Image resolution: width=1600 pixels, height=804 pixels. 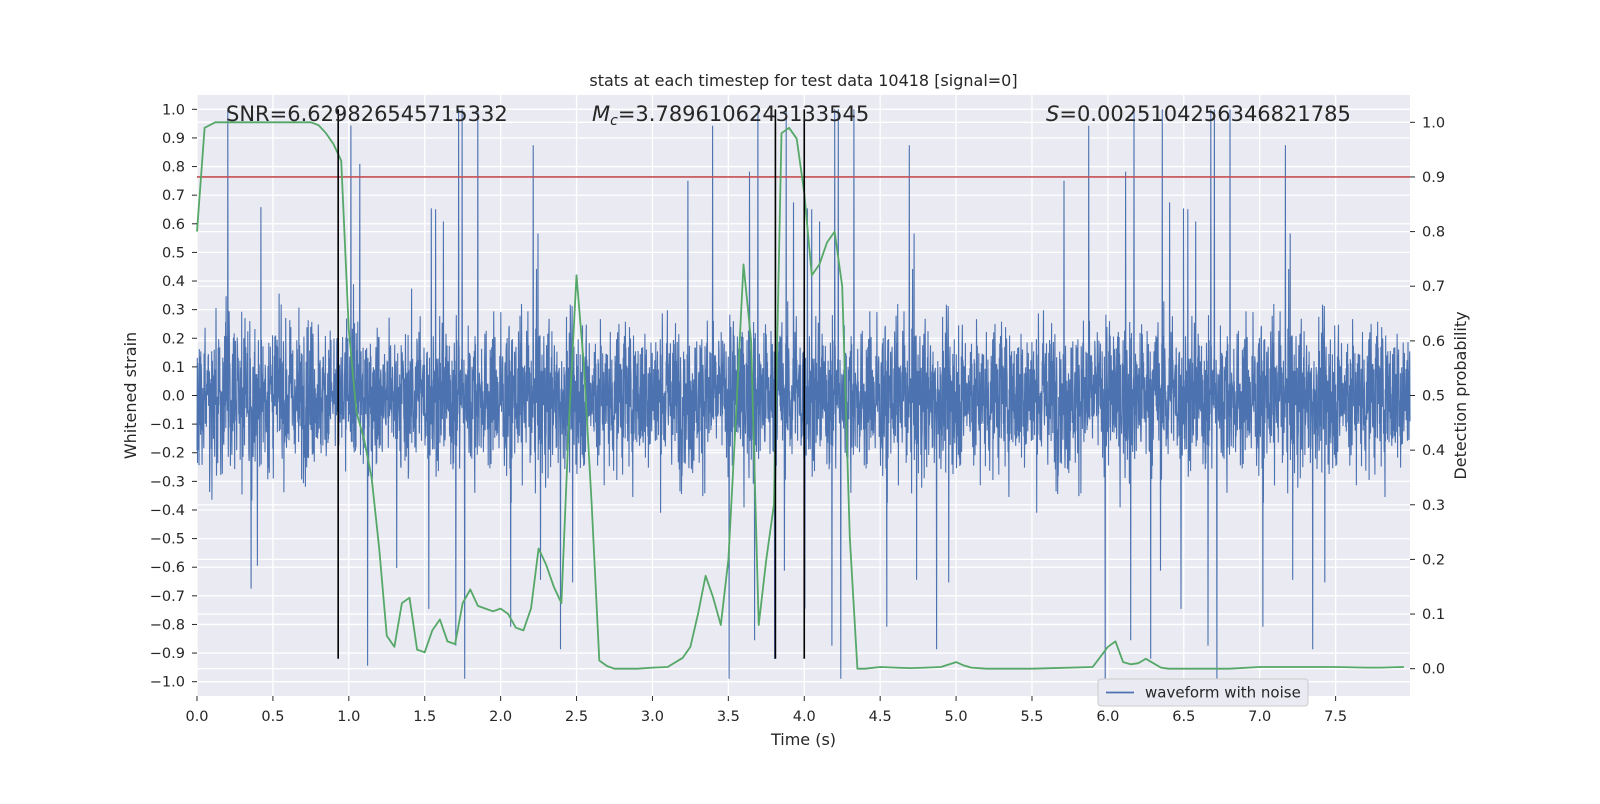 What do you see at coordinates (173, 282) in the screenshot?
I see `y-tick-label: 0.4` at bounding box center [173, 282].